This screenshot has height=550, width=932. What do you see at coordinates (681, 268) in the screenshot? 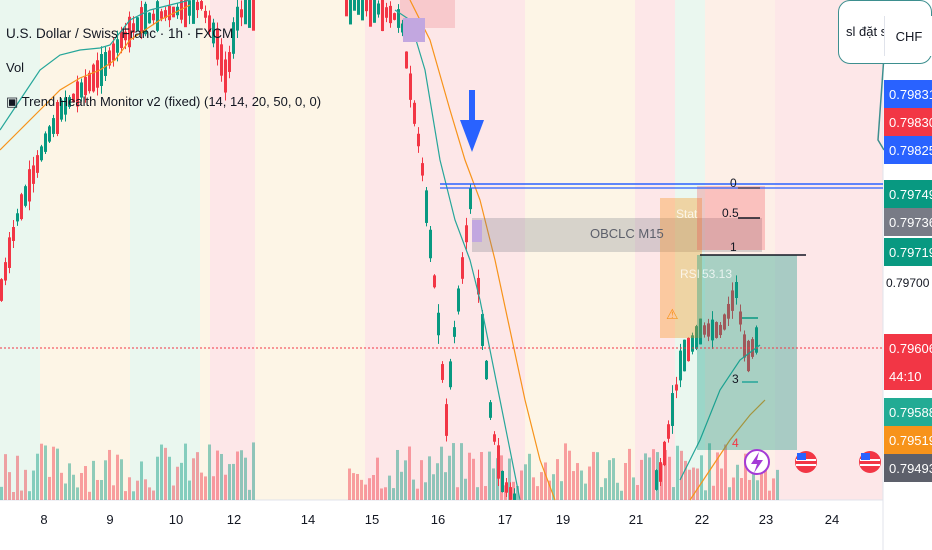
I see `fvg-box-orange` at bounding box center [681, 268].